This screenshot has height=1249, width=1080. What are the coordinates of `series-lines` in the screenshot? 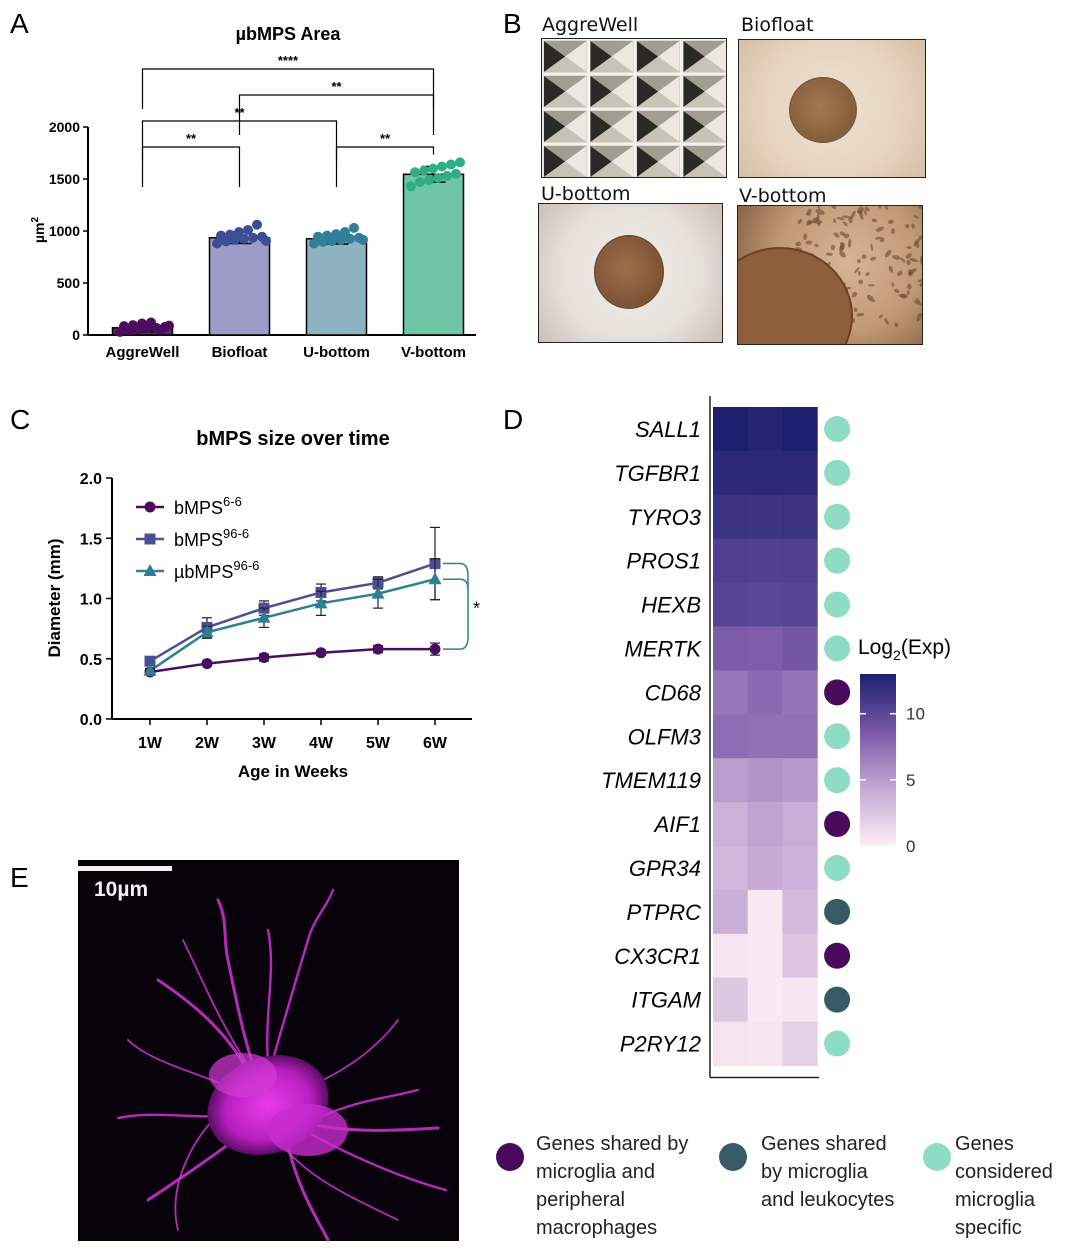 It's located at (292, 602).